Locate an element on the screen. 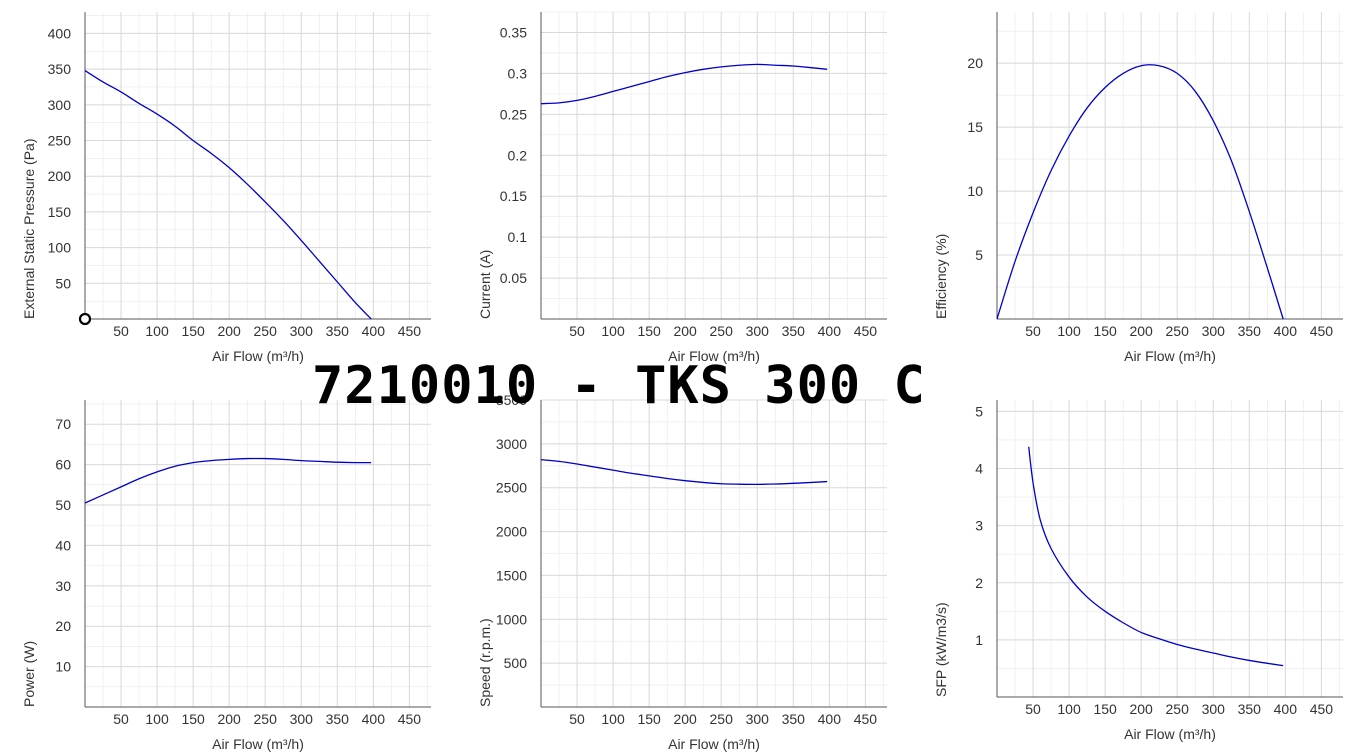  y-tick-label: 400 is located at coordinates (60, 33).